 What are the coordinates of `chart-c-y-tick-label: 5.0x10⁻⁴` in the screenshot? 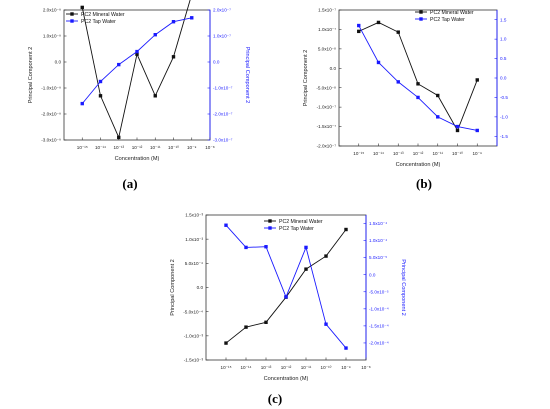 It's located at (194, 263).